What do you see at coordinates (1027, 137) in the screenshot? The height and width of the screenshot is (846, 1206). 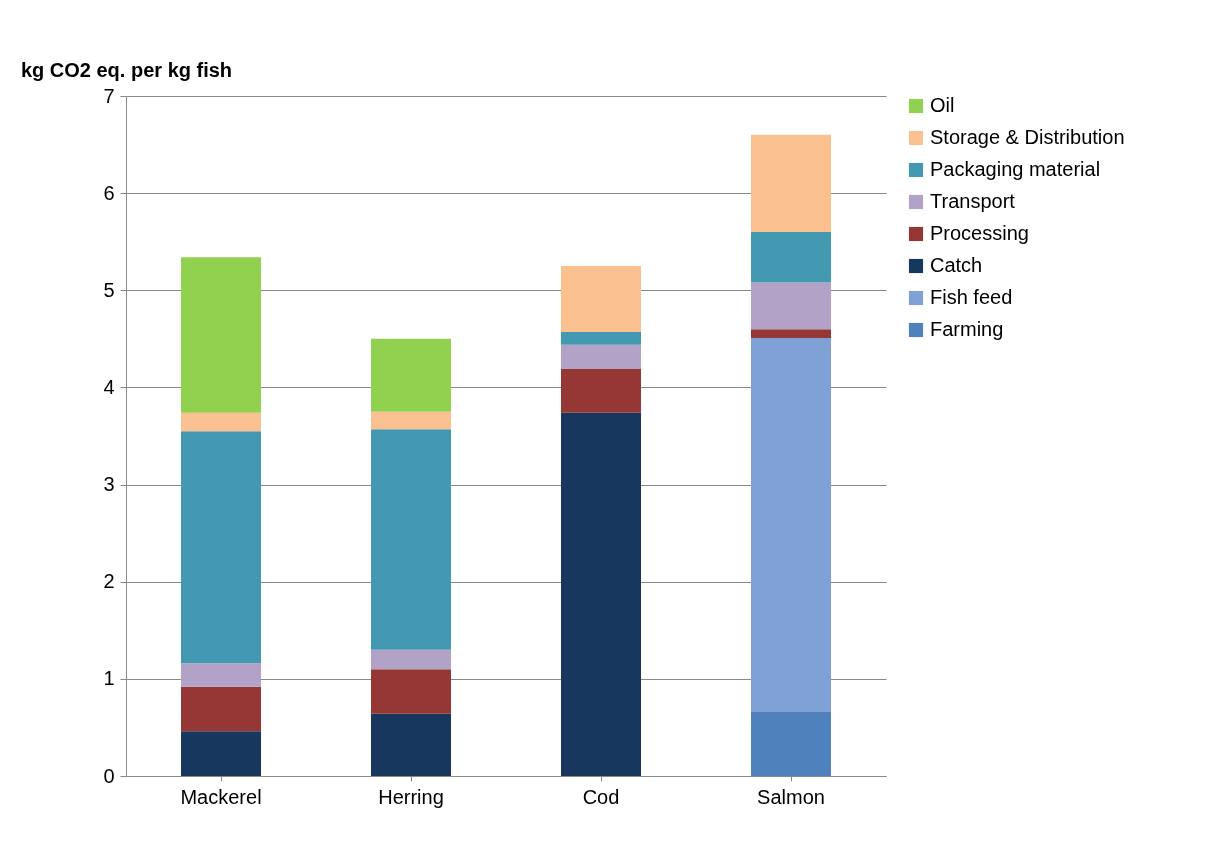 I see `legend-label: Storage & Distribution` at bounding box center [1027, 137].